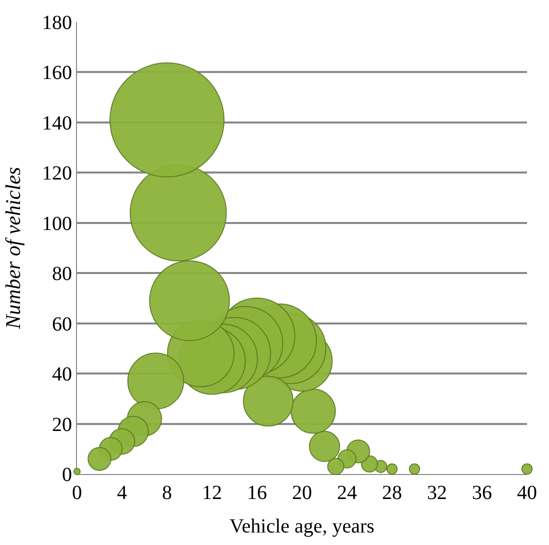  I want to click on x-tick-label: 40, so click(527, 493).